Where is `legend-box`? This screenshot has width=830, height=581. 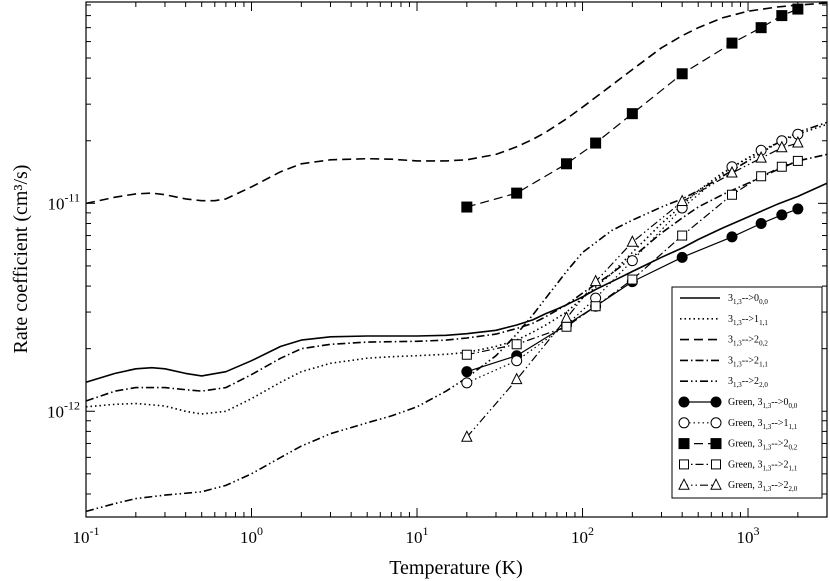 legend-box is located at coordinates (747, 392).